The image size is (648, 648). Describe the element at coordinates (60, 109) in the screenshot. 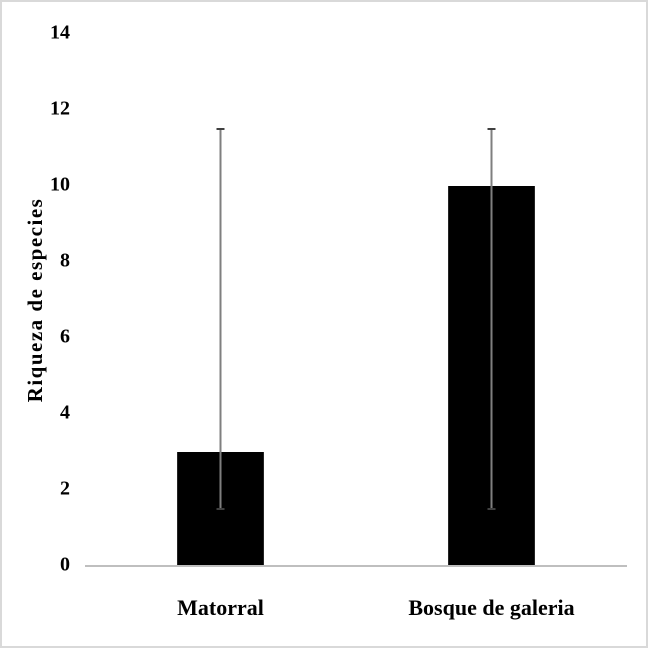

I see `y-tick-label: 12` at that location.